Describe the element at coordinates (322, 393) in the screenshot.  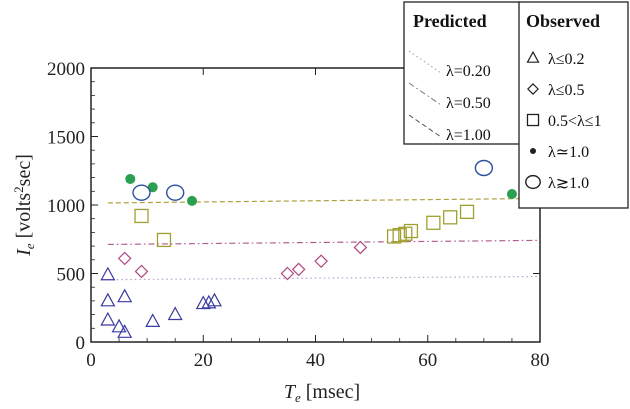
I see `x-axis-label: Te [msec]` at that location.